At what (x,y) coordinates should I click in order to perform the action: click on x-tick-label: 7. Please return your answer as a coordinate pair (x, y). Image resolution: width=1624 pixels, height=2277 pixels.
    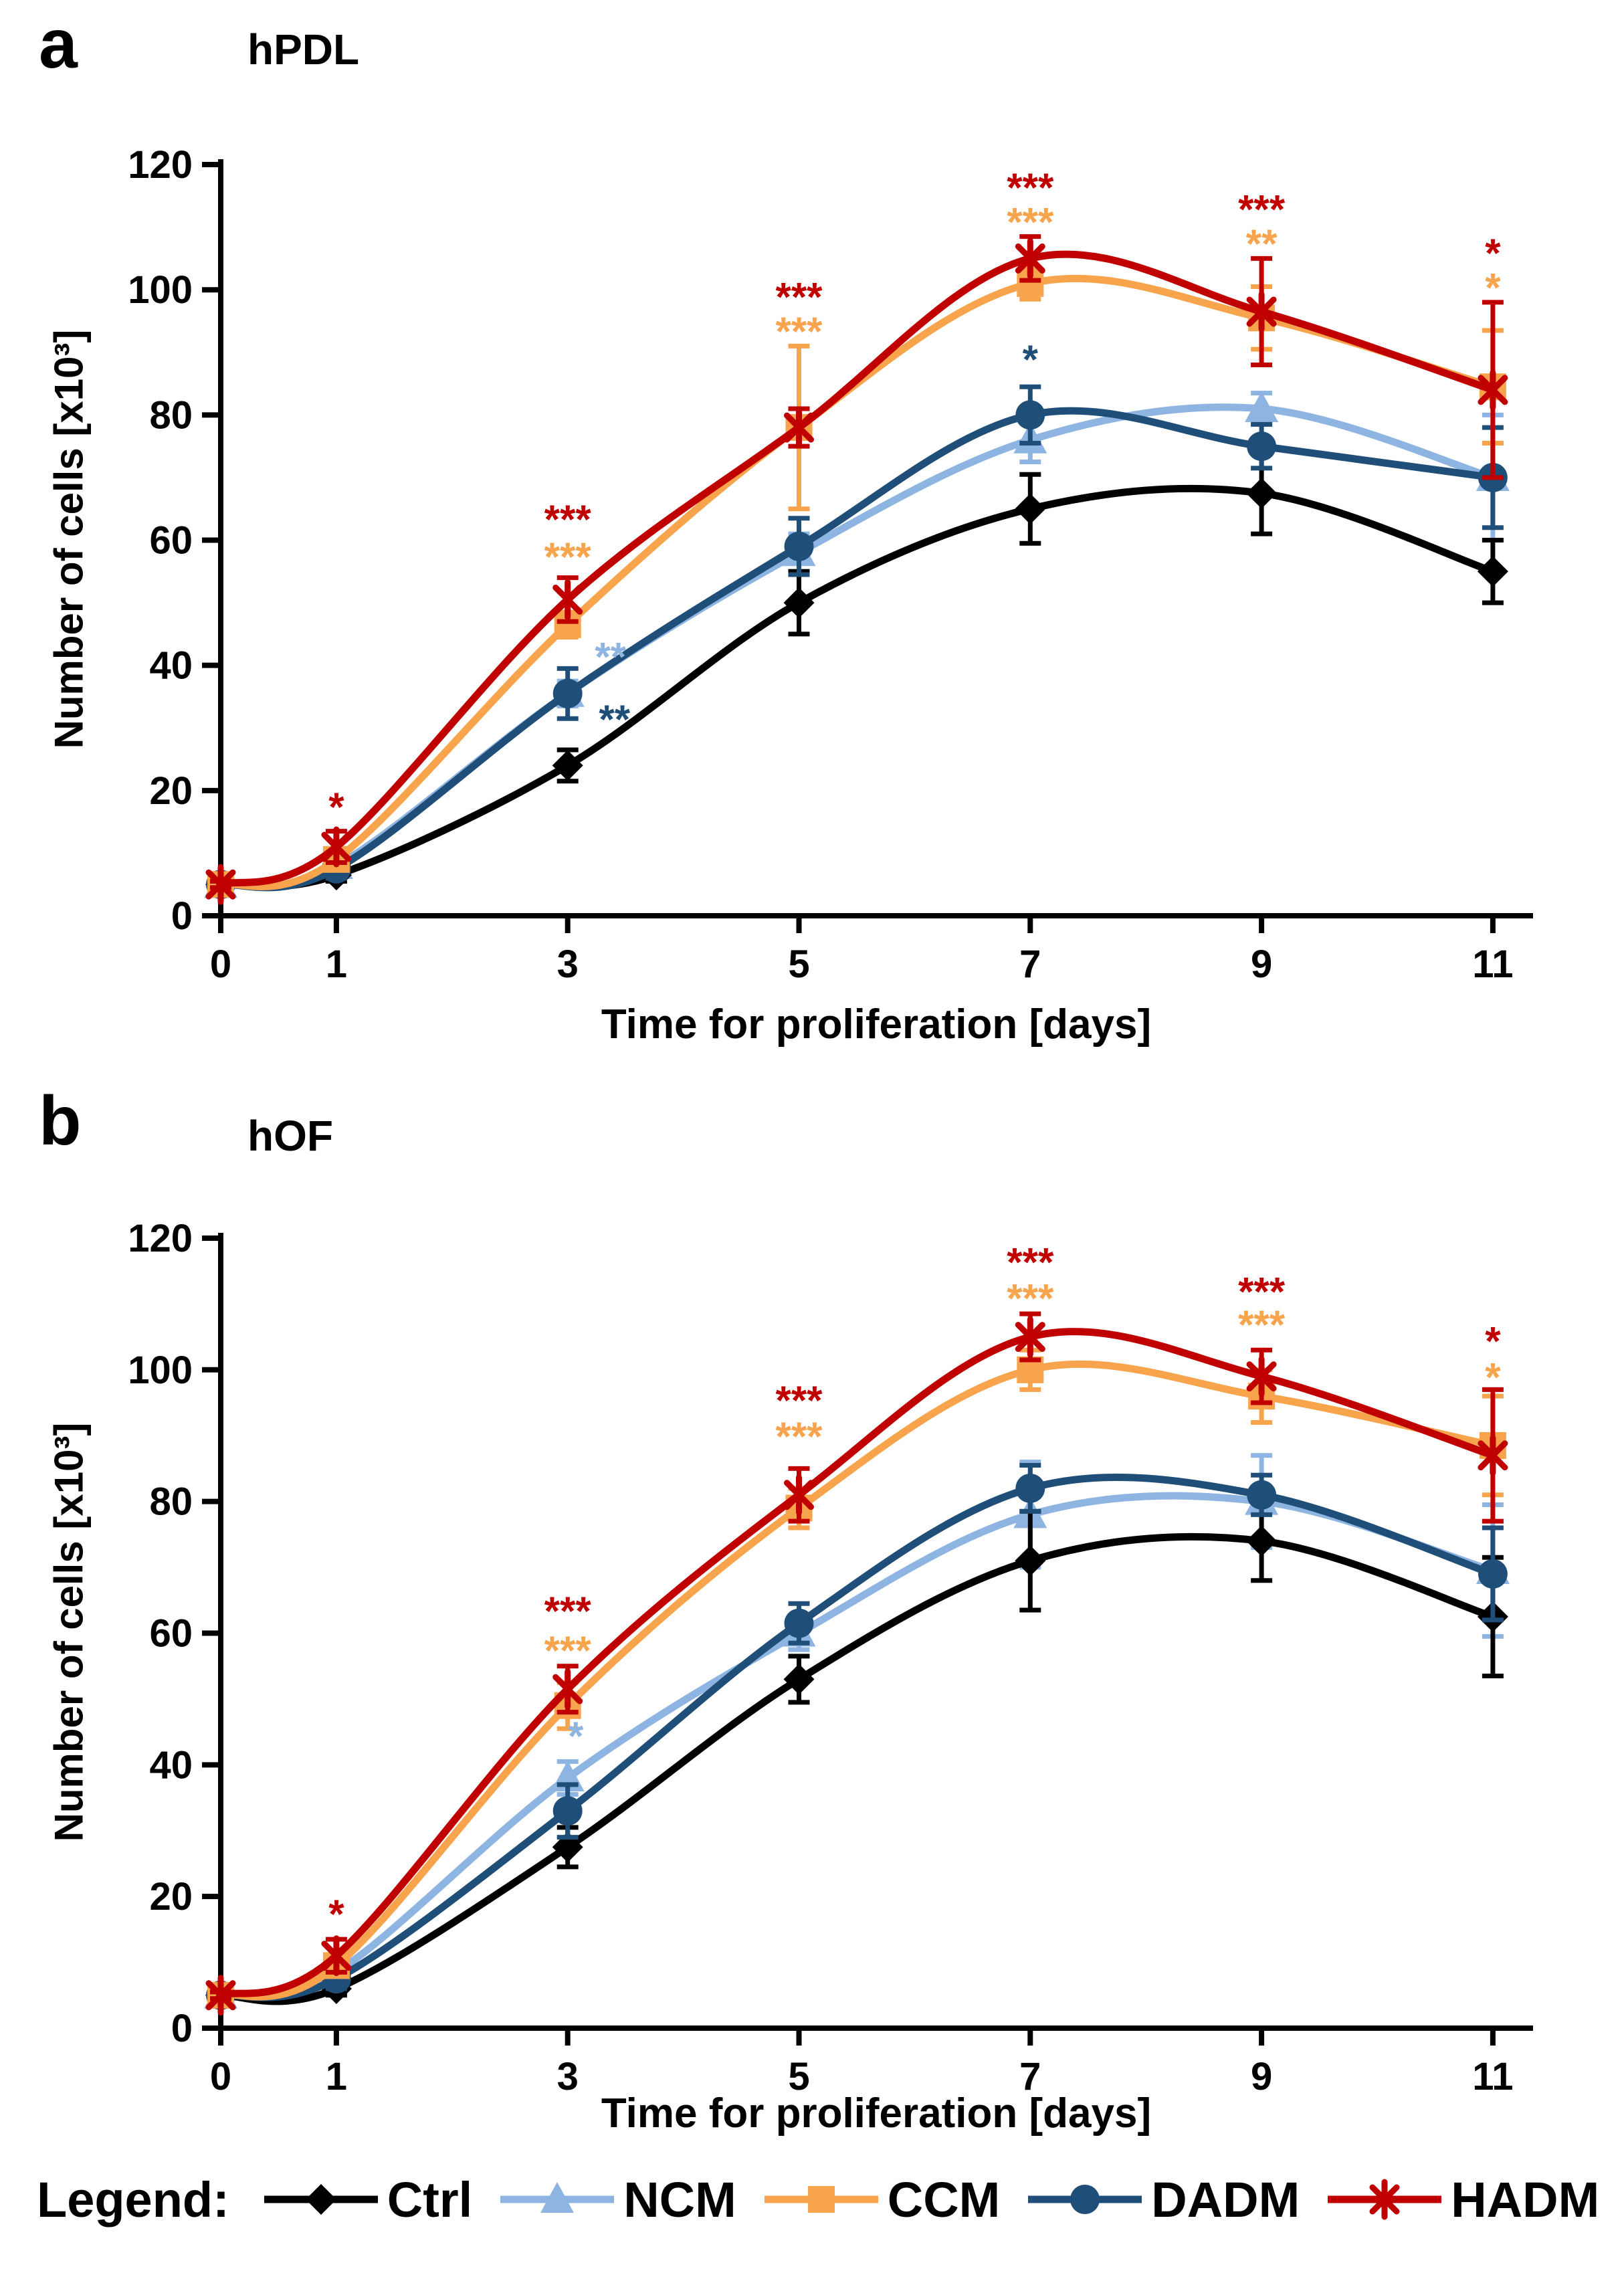
    Looking at the image, I should click on (1030, 965).